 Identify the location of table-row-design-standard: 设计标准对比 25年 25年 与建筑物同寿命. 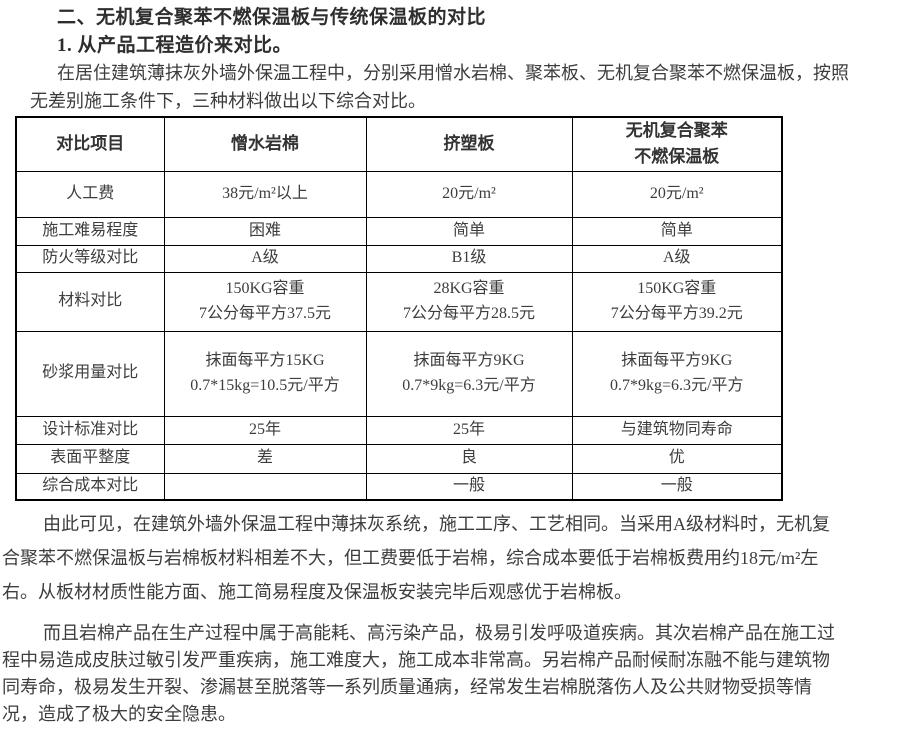
(399, 430).